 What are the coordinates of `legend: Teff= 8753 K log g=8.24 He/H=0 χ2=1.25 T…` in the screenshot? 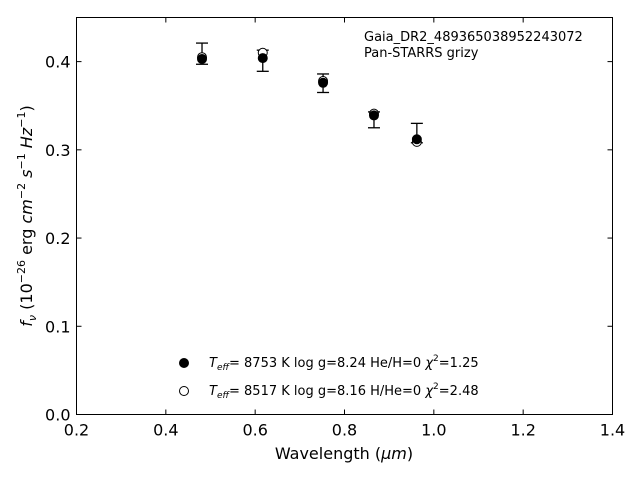 It's located at (329, 377).